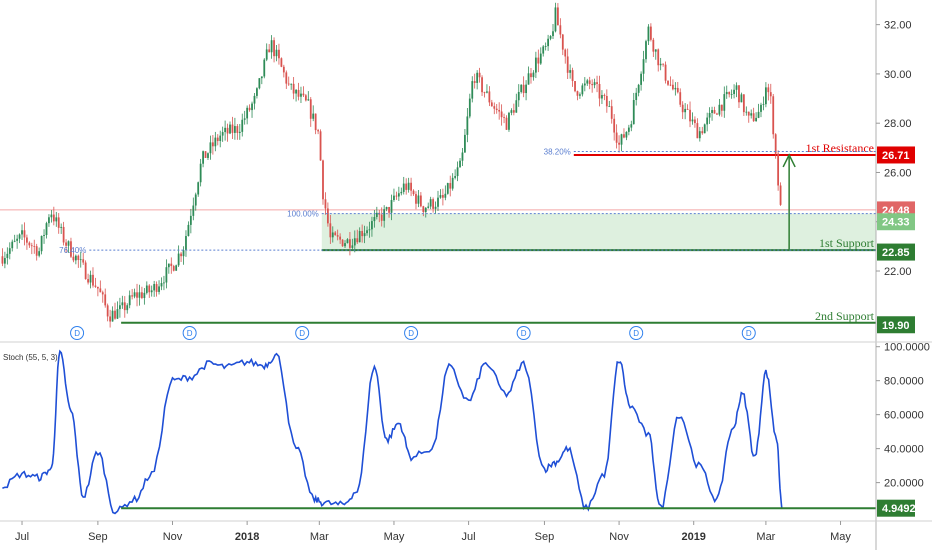 This screenshot has height=555, width=932. Describe the element at coordinates (904, 416) in the screenshot. I see `oscillator-tick-label: 60.0000` at that location.